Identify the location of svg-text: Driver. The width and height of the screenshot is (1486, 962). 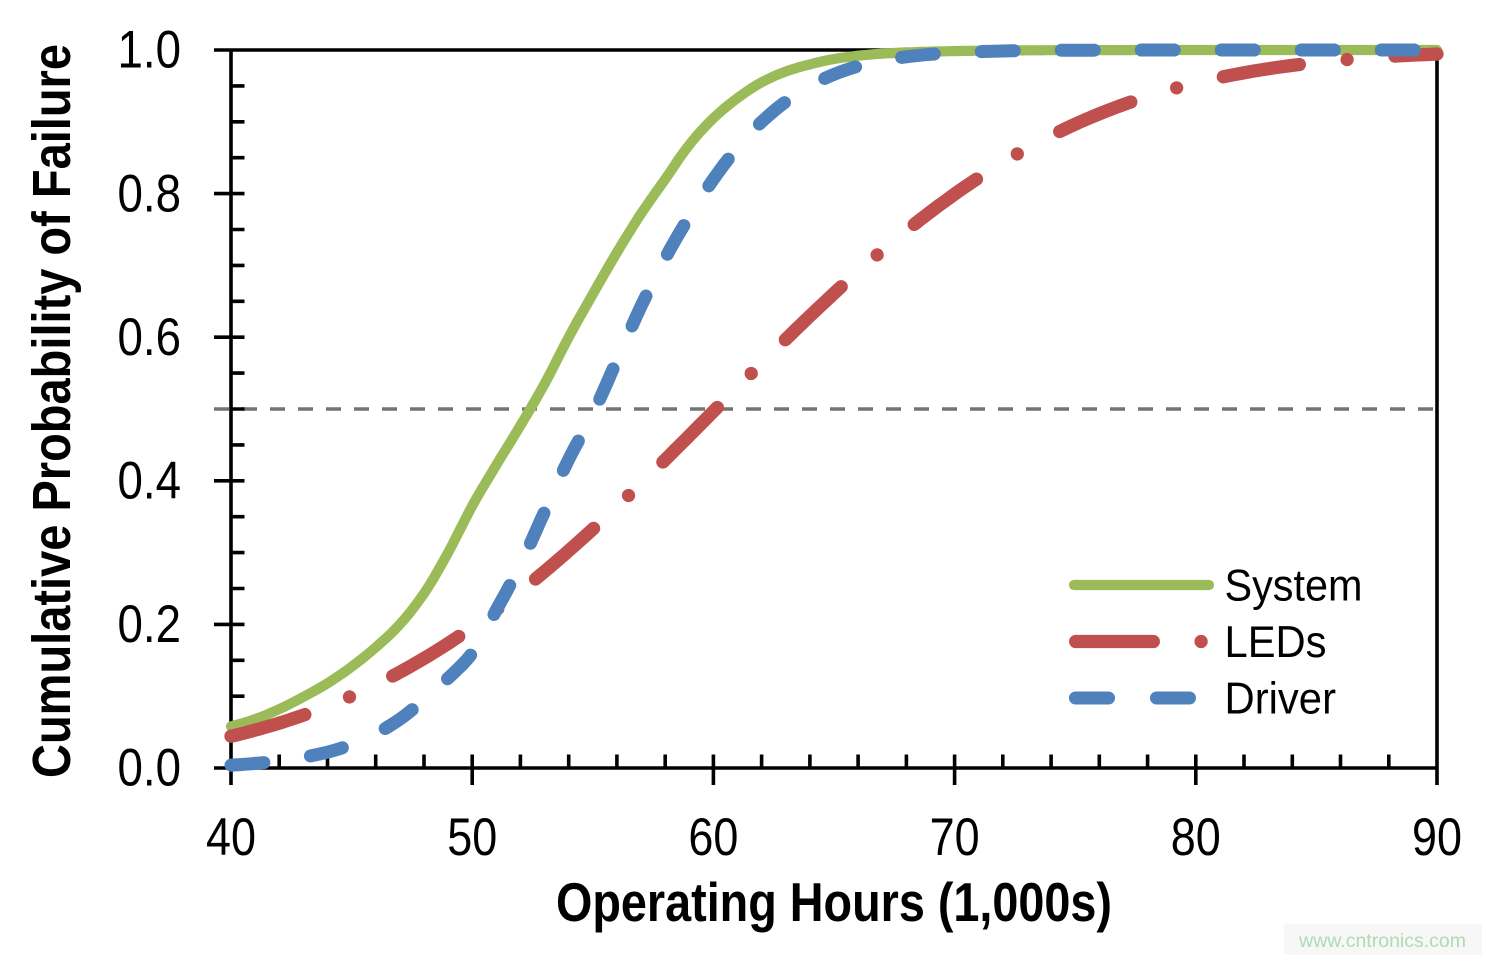
(1281, 699).